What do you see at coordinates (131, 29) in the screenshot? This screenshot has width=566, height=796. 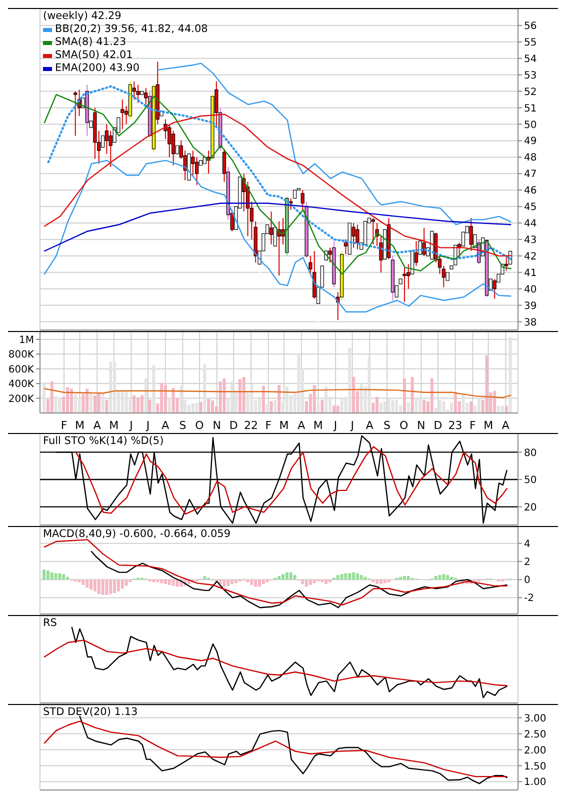 I see `legend-label: BB(20,2) 39.56, 41.82, 44.08` at bounding box center [131, 29].